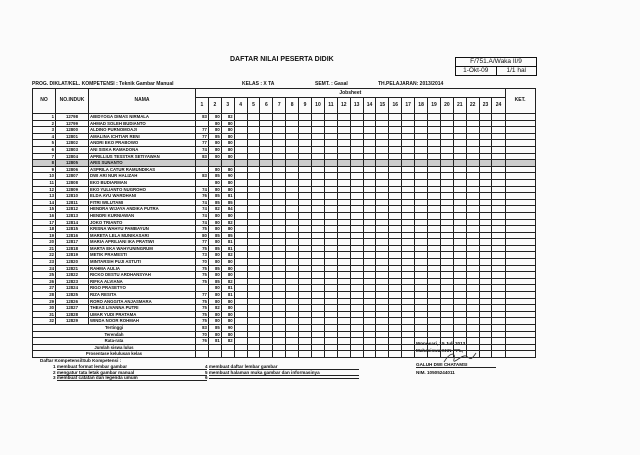  I want to click on competency-item: 1 membuat format lembar gambar, so click(130, 367).